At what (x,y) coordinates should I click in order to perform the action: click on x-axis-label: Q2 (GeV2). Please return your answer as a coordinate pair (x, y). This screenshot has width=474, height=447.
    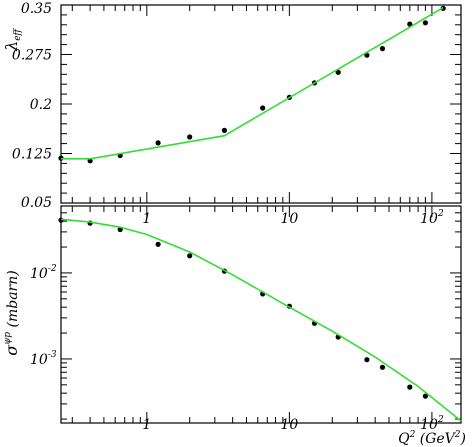
    Looking at the image, I should click on (432, 438).